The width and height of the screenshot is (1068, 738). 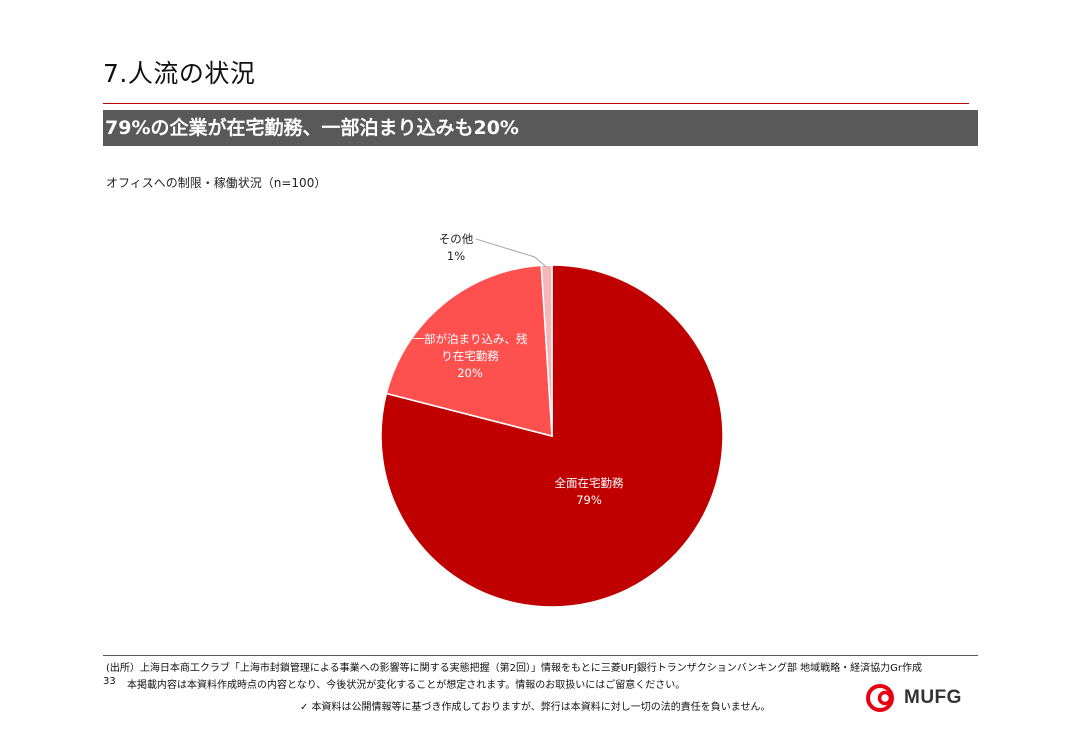 What do you see at coordinates (179, 73) in the screenshot?
I see `page-title: 7.人流の状況` at bounding box center [179, 73].